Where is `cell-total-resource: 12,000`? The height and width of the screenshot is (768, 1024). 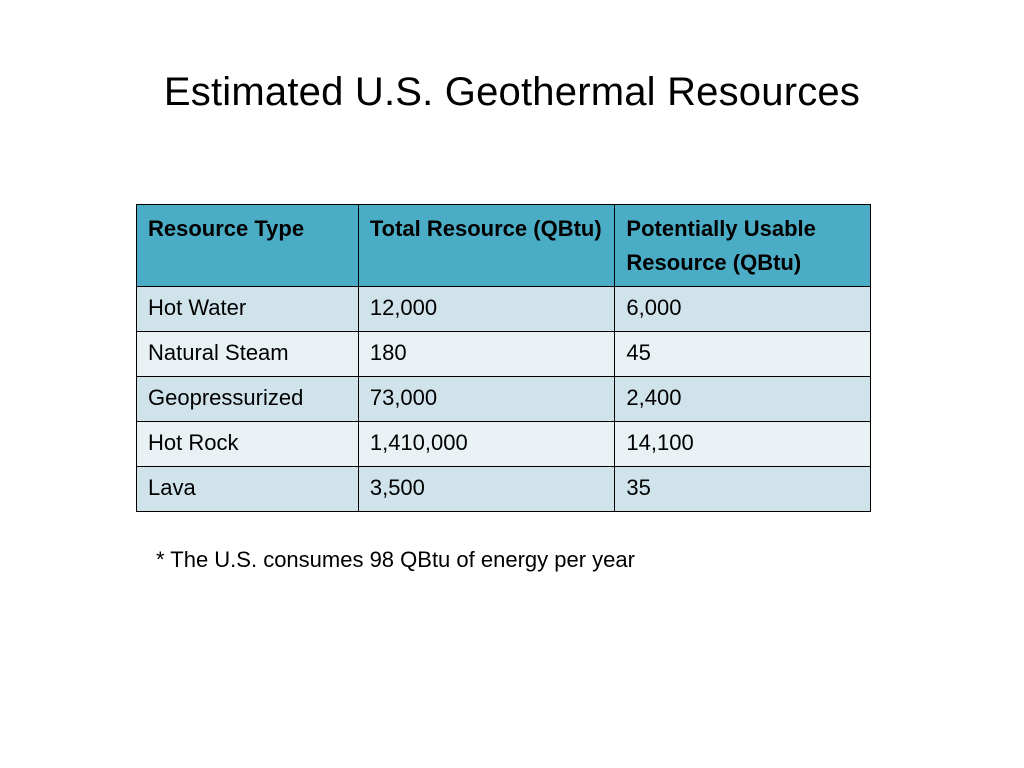 cell-total-resource: 12,000 is located at coordinates (486, 309).